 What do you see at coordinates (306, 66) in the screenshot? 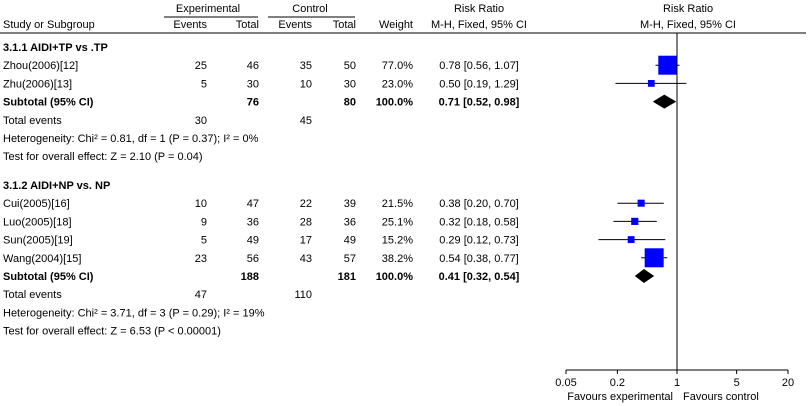
I see `study-events-ctrl: 35` at bounding box center [306, 66].